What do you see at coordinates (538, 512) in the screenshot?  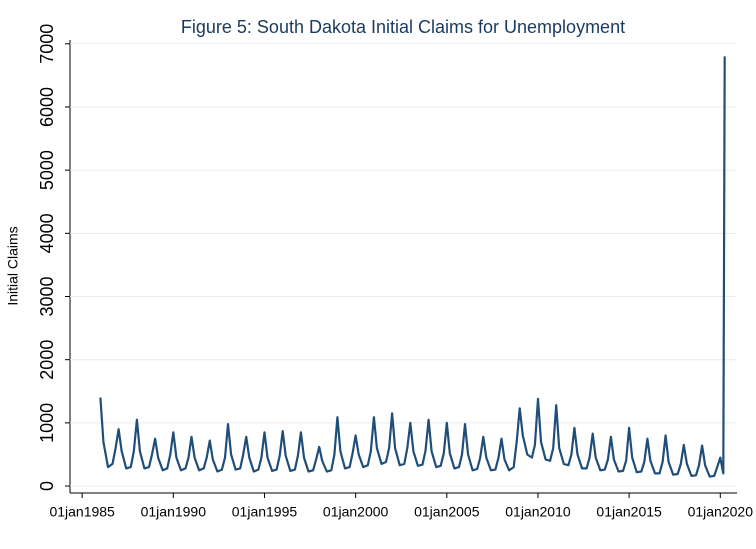 I see `x-tick-label: 01jan2010` at bounding box center [538, 512].